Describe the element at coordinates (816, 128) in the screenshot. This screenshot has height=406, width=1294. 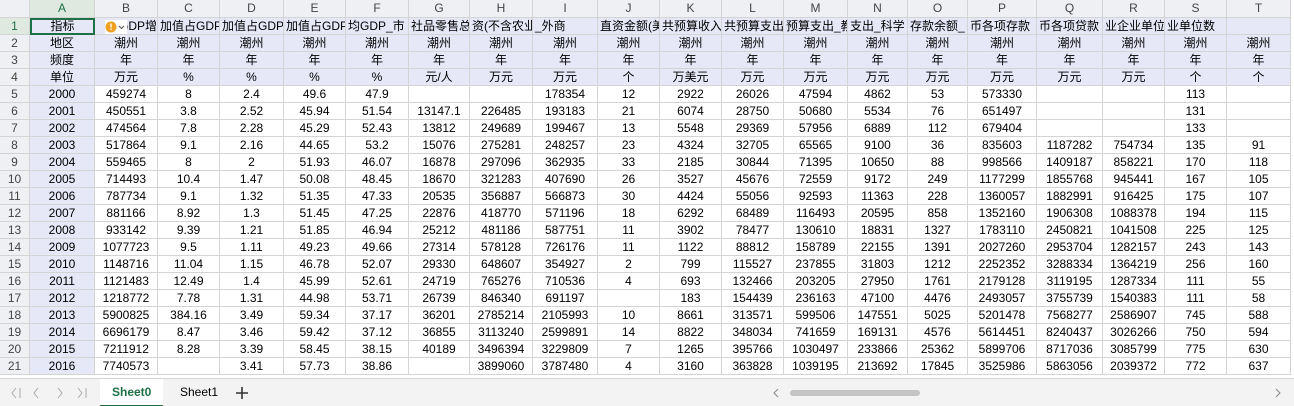
I see `data-cell: 57956` at that location.